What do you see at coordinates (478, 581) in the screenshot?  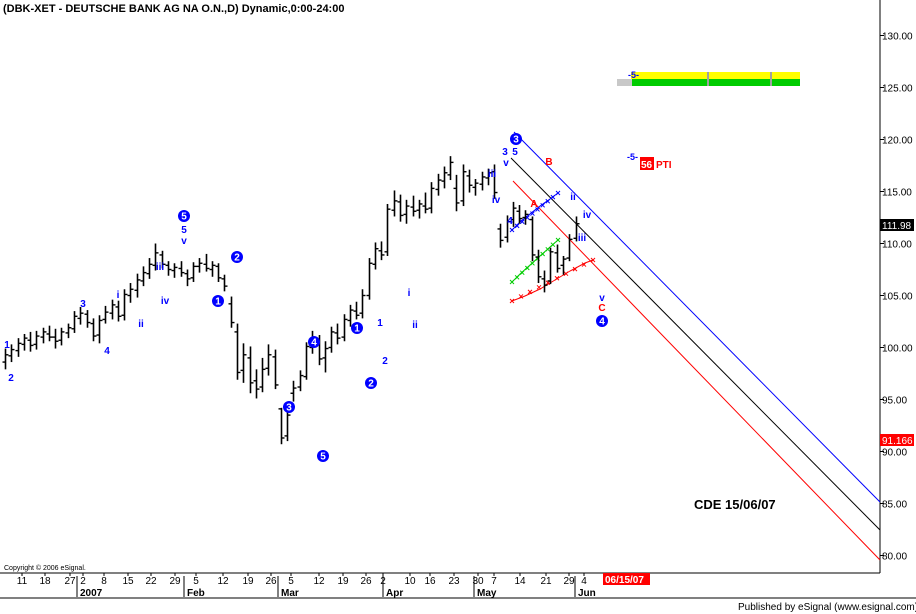 I see `date-tick-label: 30` at bounding box center [478, 581].